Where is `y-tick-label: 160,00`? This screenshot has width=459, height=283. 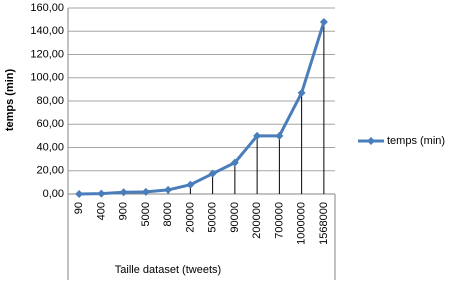
y-tick-label: 160,00 is located at coordinates (47, 8).